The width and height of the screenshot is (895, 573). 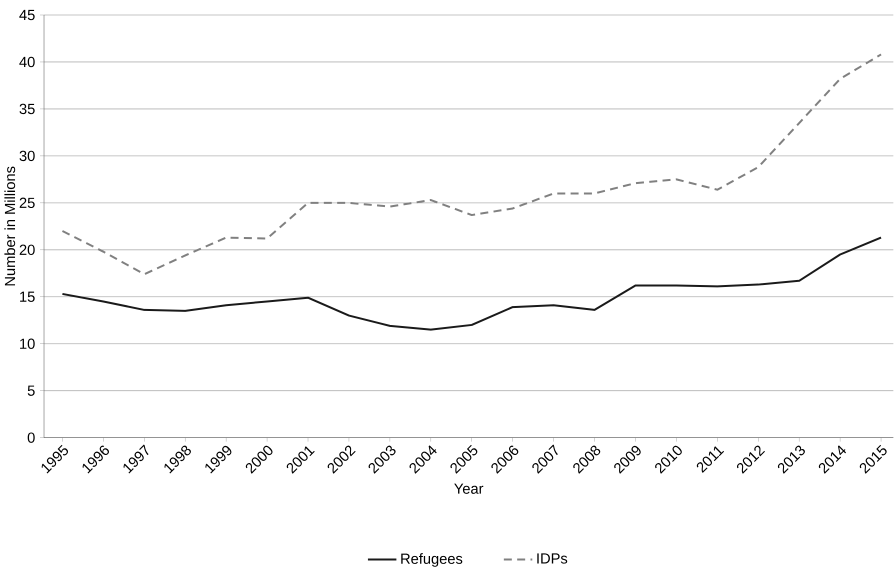 What do you see at coordinates (552, 558) in the screenshot?
I see `legend-label: IDPs` at bounding box center [552, 558].